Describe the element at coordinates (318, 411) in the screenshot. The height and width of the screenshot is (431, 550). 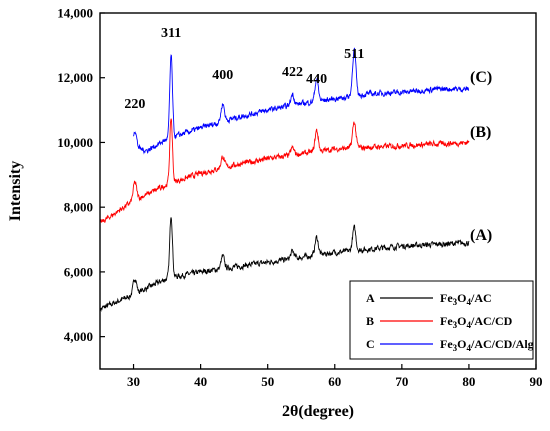
I see `x-axis-title: 2θ(degree)` at that location.